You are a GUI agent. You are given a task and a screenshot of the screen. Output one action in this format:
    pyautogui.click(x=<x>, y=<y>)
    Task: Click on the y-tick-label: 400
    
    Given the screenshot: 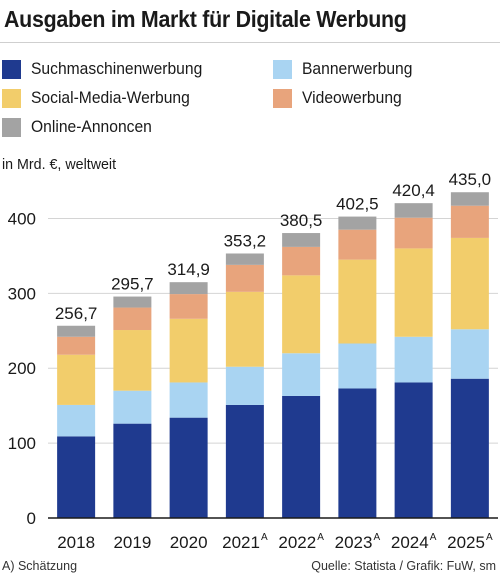 What is the action you would take?
    pyautogui.click(x=22, y=218)
    